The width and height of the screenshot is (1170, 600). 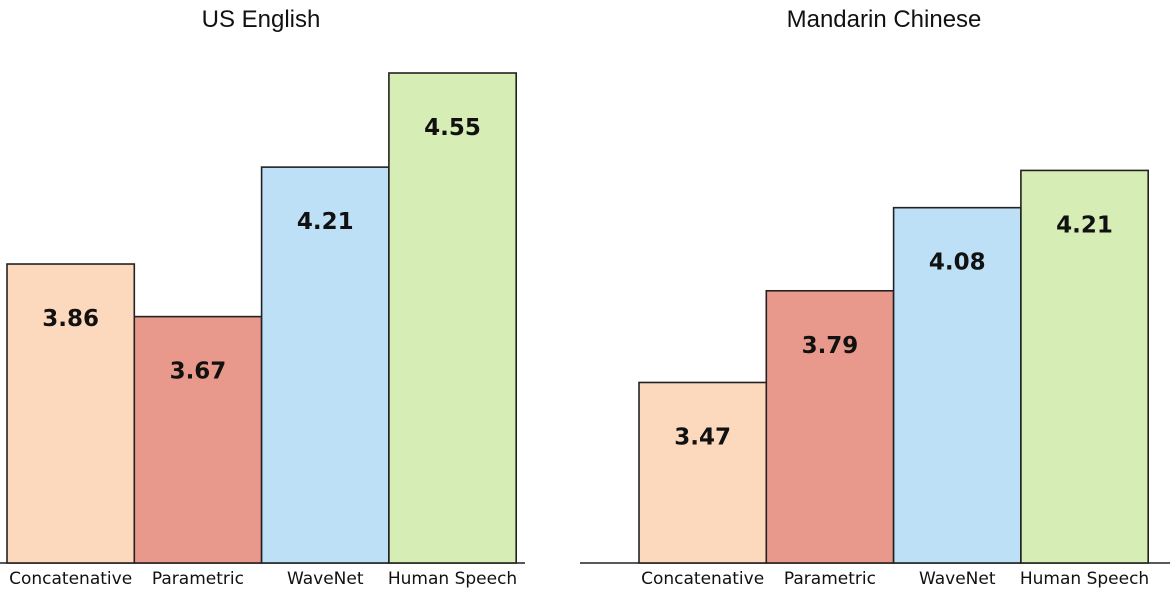 What do you see at coordinates (702, 437) in the screenshot?
I see `data-label-mandarin-chinese-concatenative: 3.47` at bounding box center [702, 437].